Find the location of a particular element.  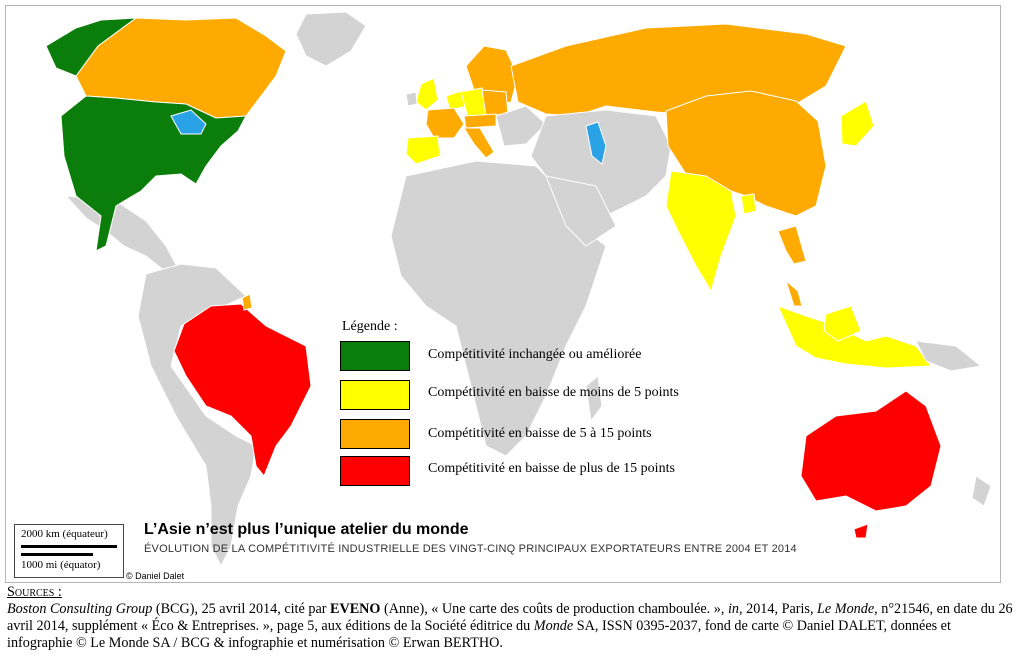

switzerland-austria is located at coordinates (480, 121).